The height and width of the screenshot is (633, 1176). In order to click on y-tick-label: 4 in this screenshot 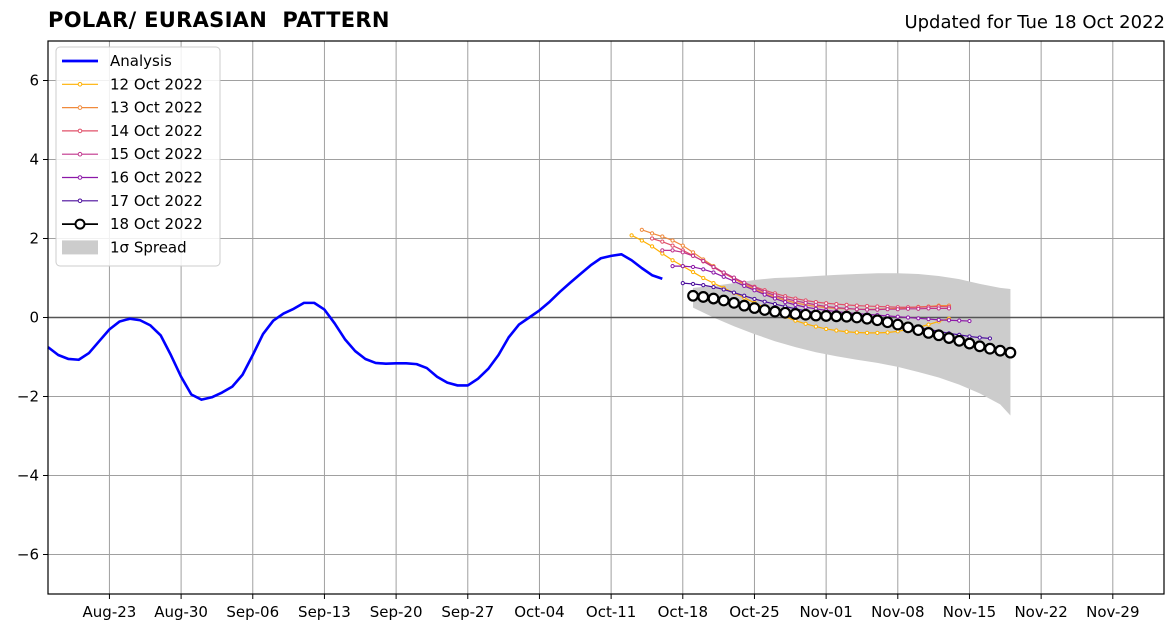, I will do `click(34, 160)`.